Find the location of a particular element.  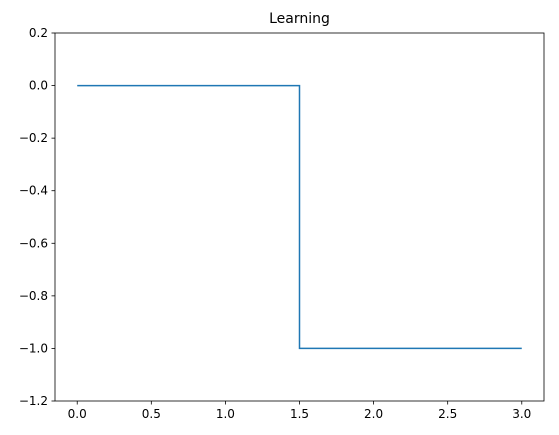

x-tick-label: 3.0 is located at coordinates (521, 414).